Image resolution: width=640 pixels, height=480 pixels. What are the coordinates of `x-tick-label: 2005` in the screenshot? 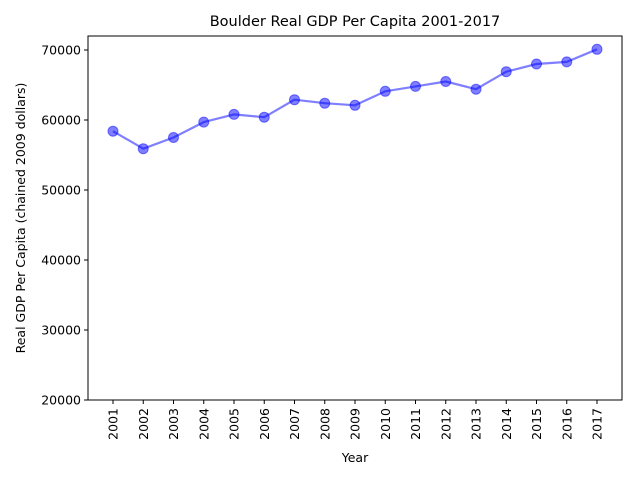 It's located at (234, 424).